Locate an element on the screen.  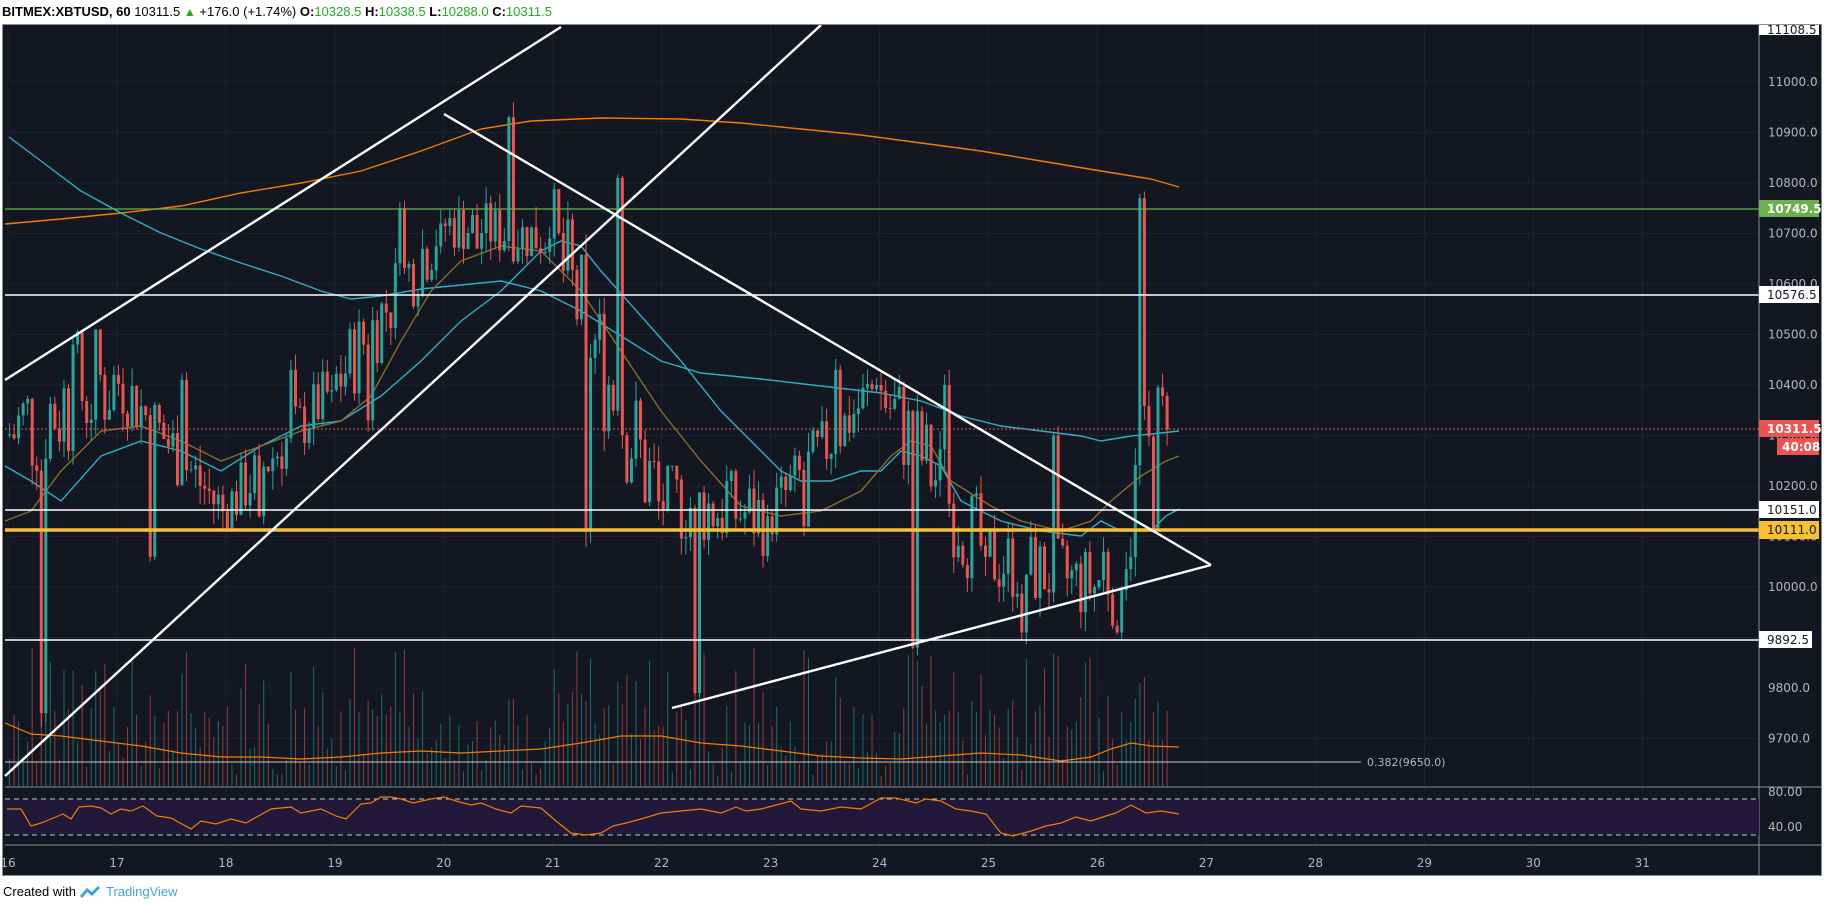
time-tick: 27 is located at coordinates (1206, 863).